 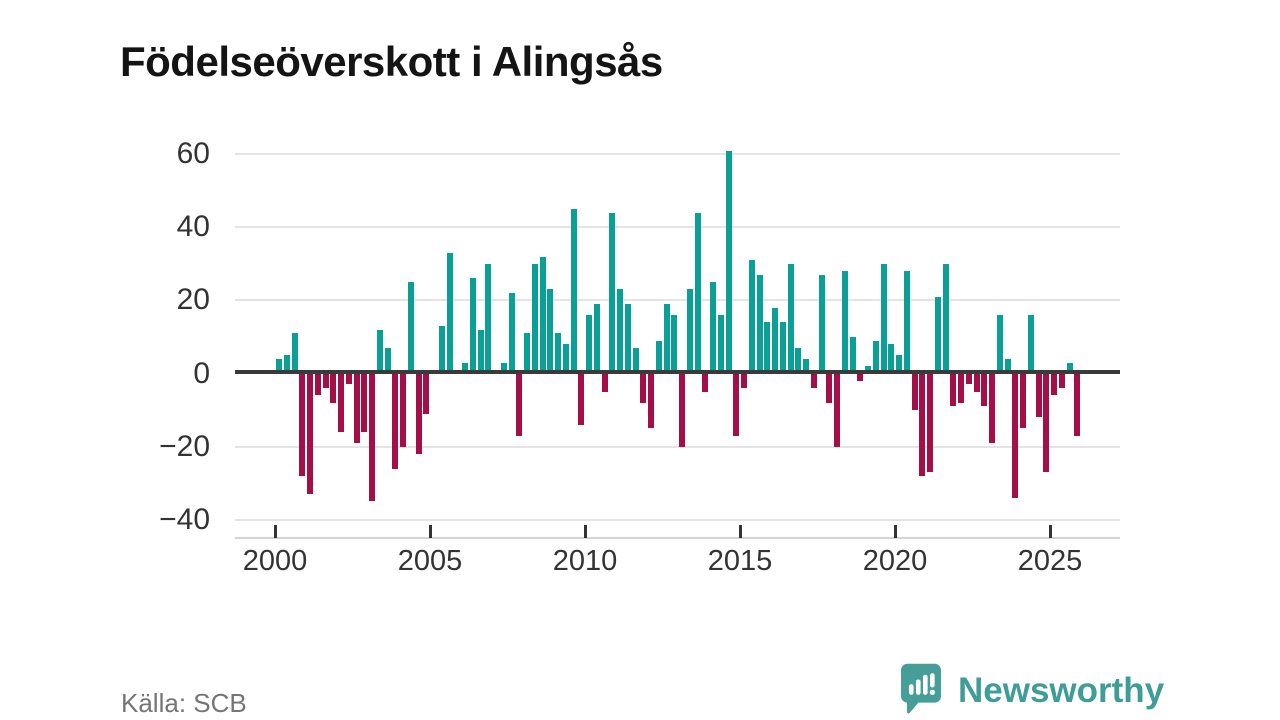 What do you see at coordinates (1030, 344) in the screenshot?
I see `bar-2024-q2` at bounding box center [1030, 344].